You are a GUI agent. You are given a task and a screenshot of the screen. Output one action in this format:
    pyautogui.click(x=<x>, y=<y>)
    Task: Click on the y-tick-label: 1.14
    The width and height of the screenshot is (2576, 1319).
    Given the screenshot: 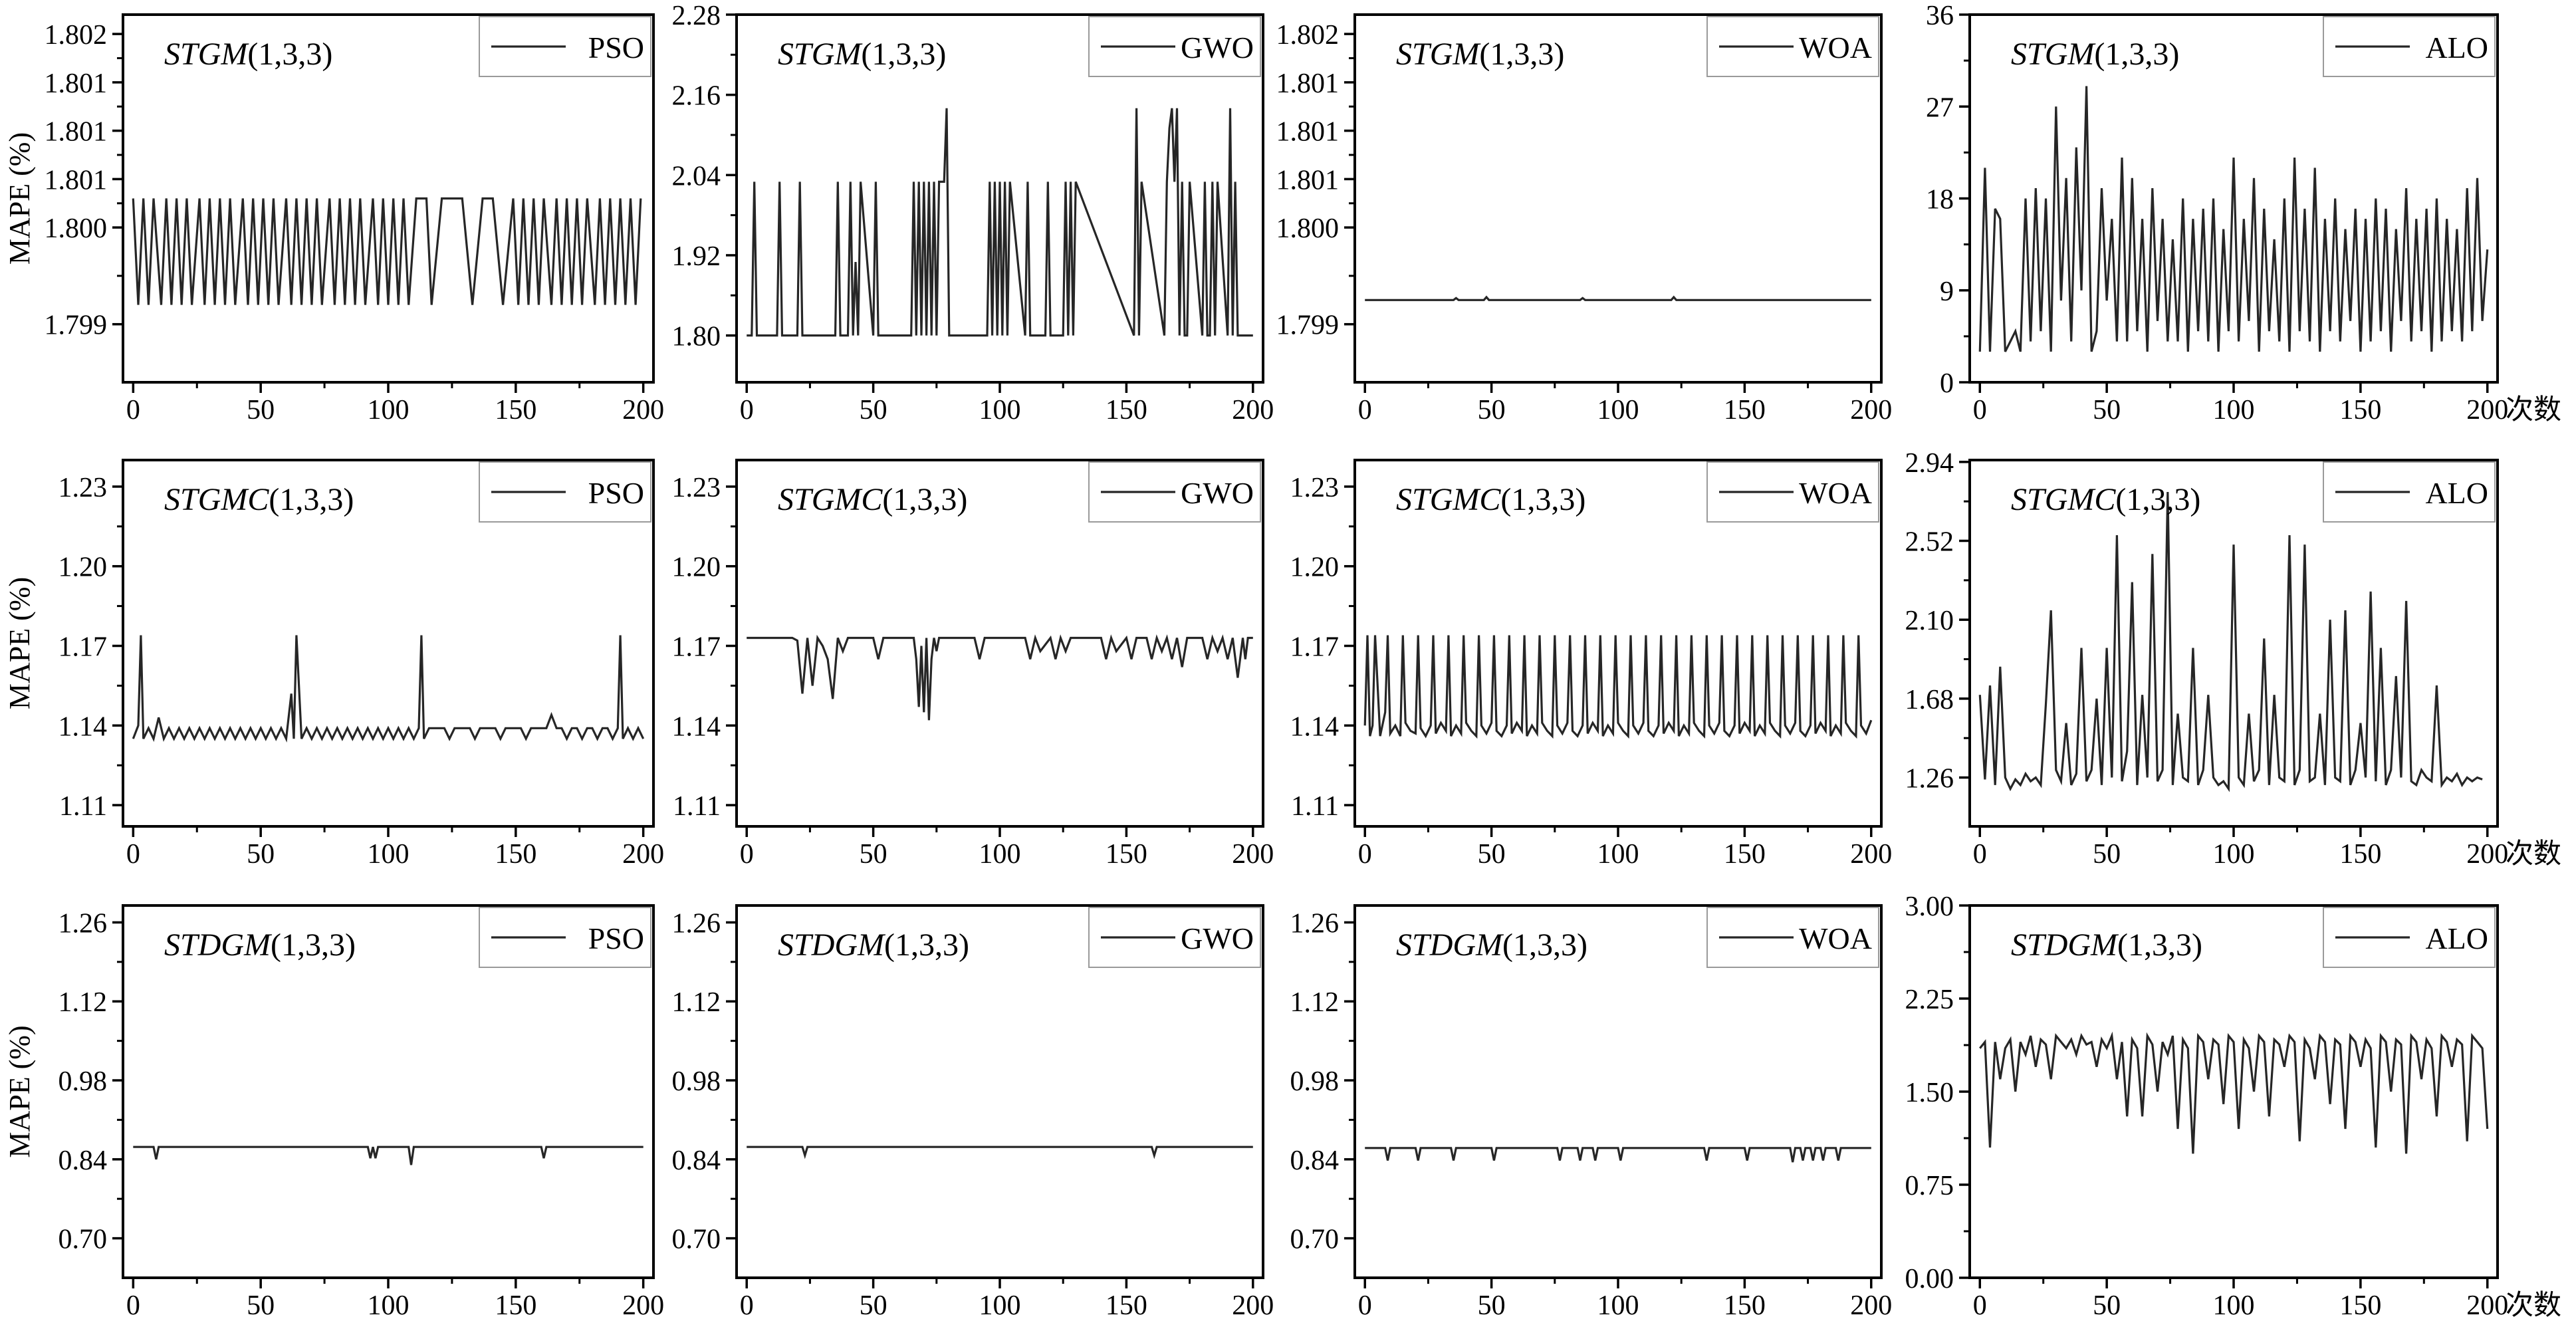 What is the action you would take?
    pyautogui.click(x=83, y=726)
    